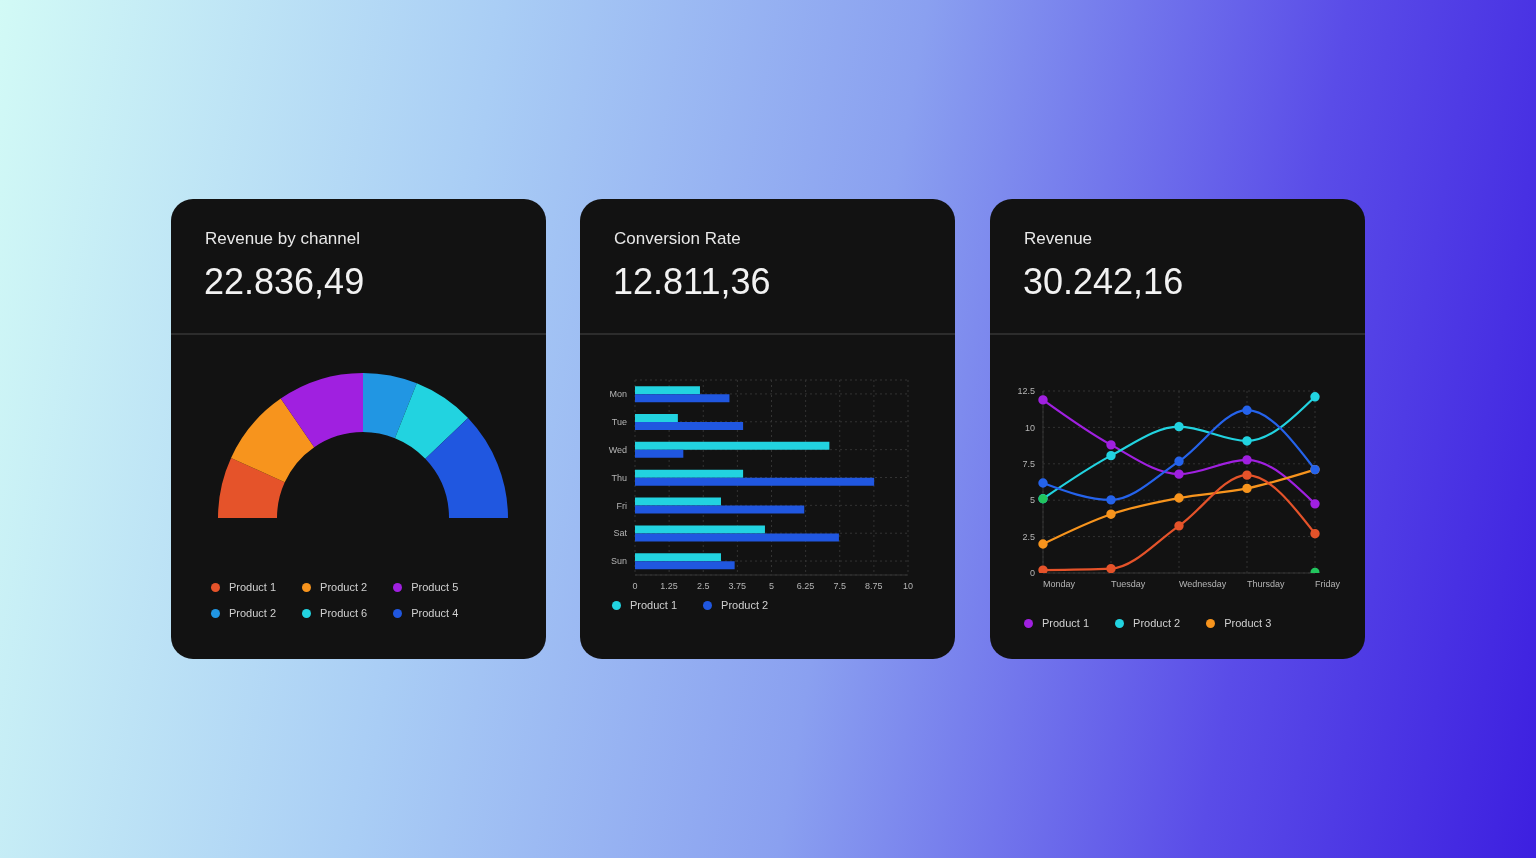 The image size is (1536, 858). I want to click on y-tick-label: Thu, so click(619, 477).